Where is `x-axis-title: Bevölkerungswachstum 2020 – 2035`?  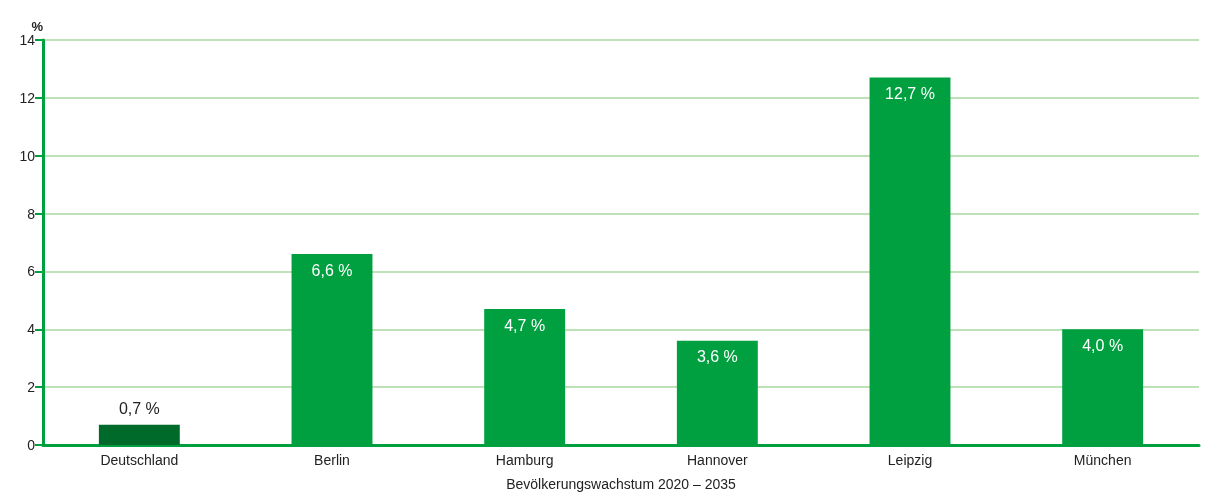 x-axis-title: Bevölkerungswachstum 2020 – 2035 is located at coordinates (621, 484).